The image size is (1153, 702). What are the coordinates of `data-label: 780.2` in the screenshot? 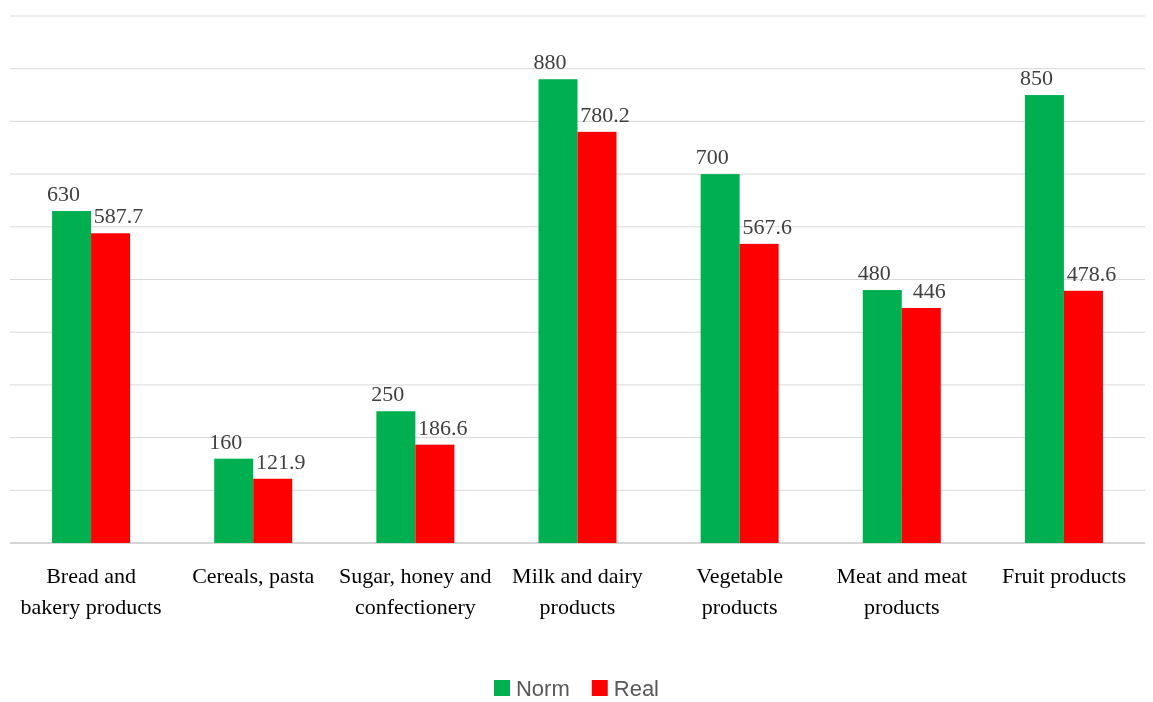 It's located at (605, 114).